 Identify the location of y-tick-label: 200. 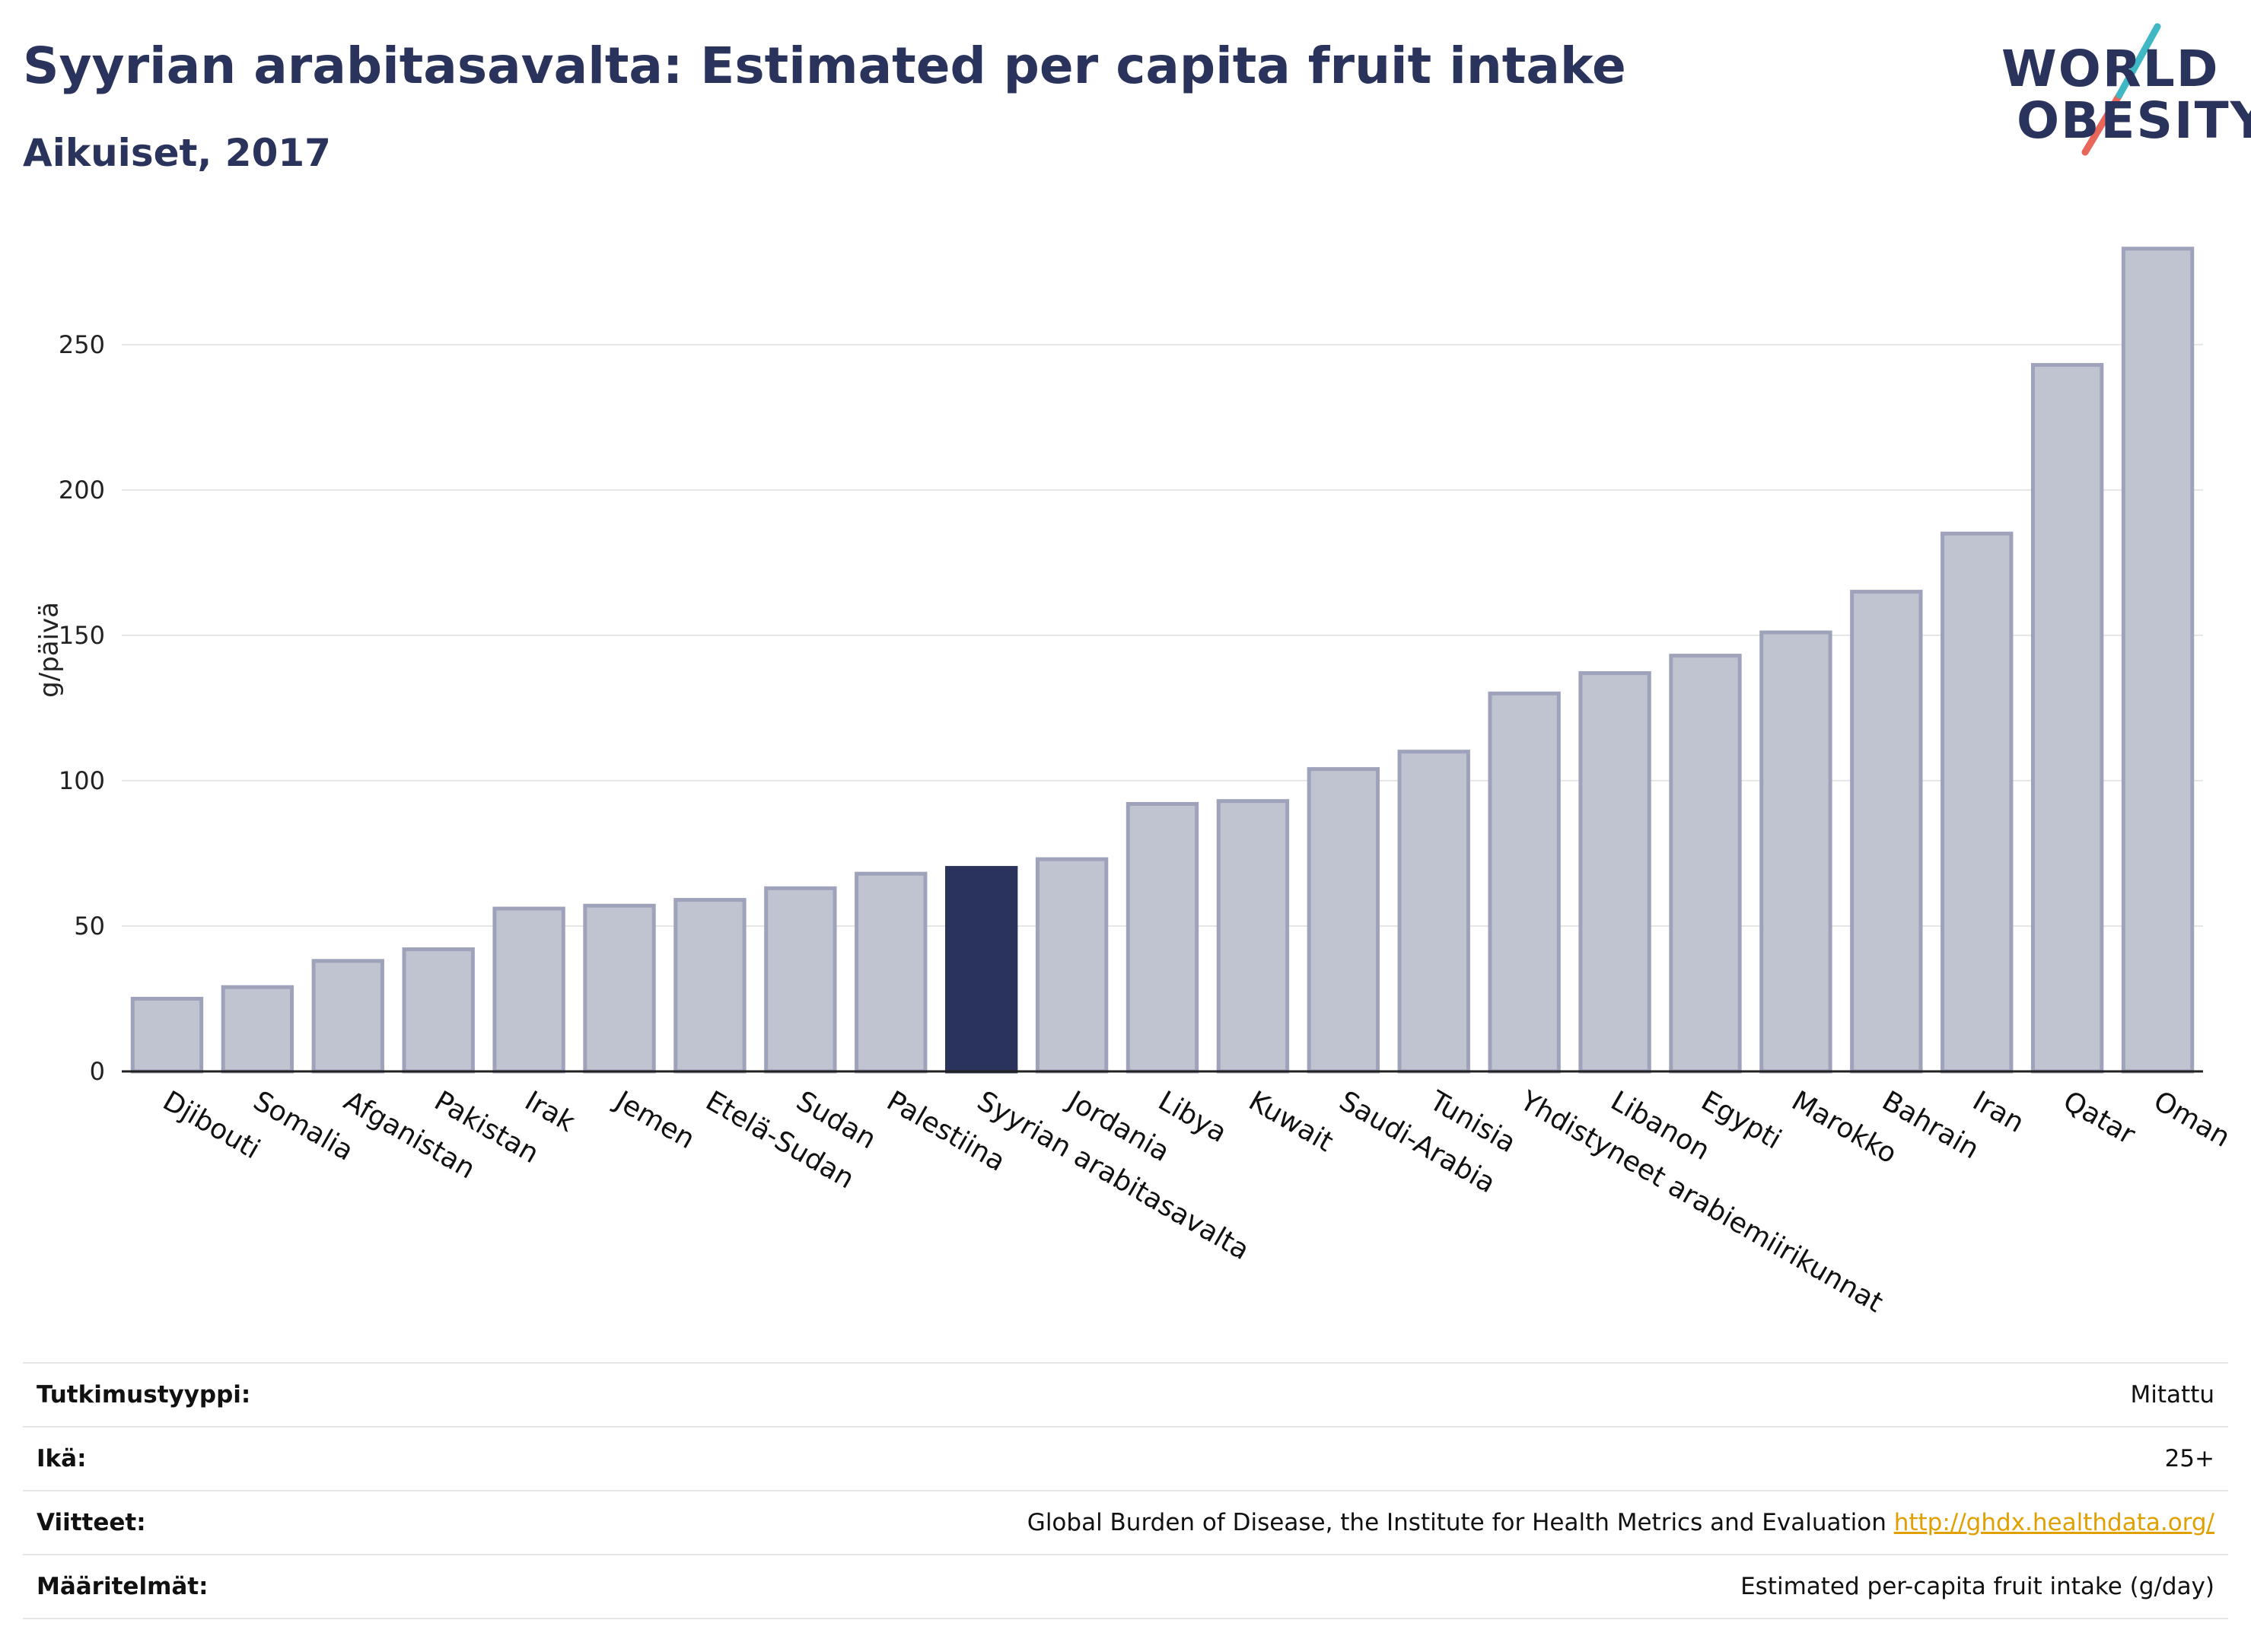
(82, 490).